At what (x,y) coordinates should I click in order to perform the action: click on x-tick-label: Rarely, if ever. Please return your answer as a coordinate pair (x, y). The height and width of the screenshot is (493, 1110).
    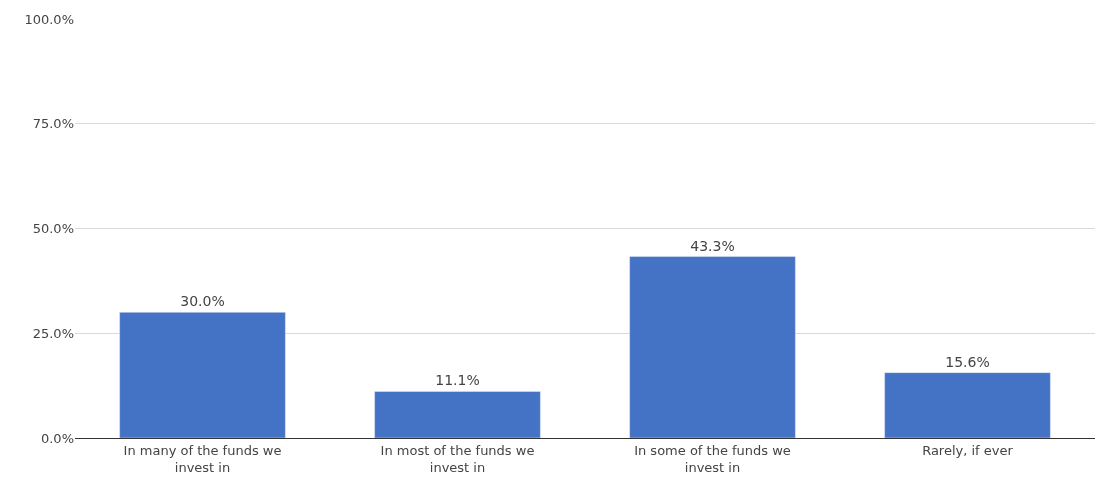
    Looking at the image, I should click on (968, 450).